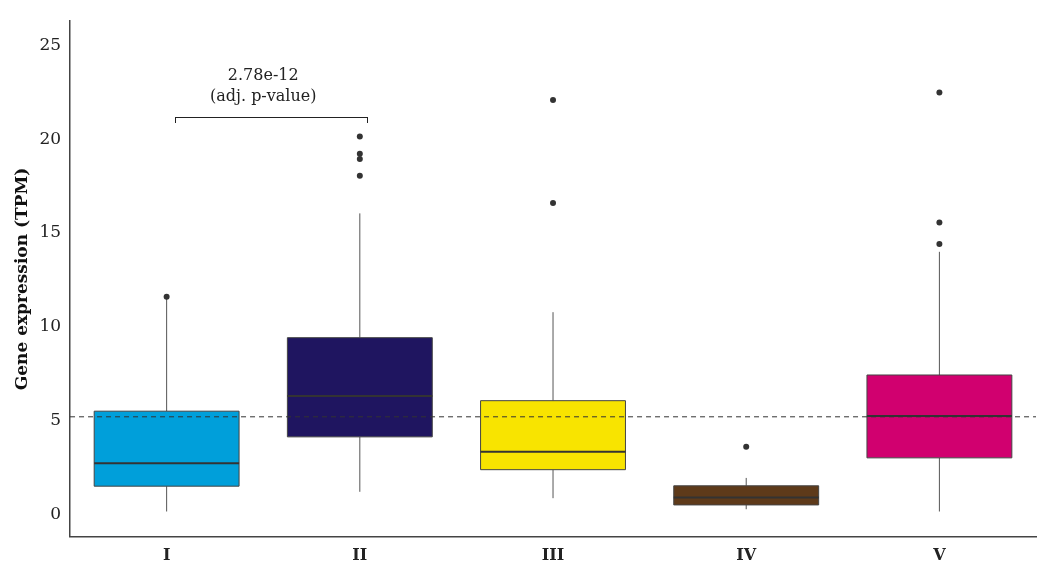 This screenshot has height=575, width=1046. Describe the element at coordinates (553, 554) in the screenshot. I see `x-tick-label: III` at that location.